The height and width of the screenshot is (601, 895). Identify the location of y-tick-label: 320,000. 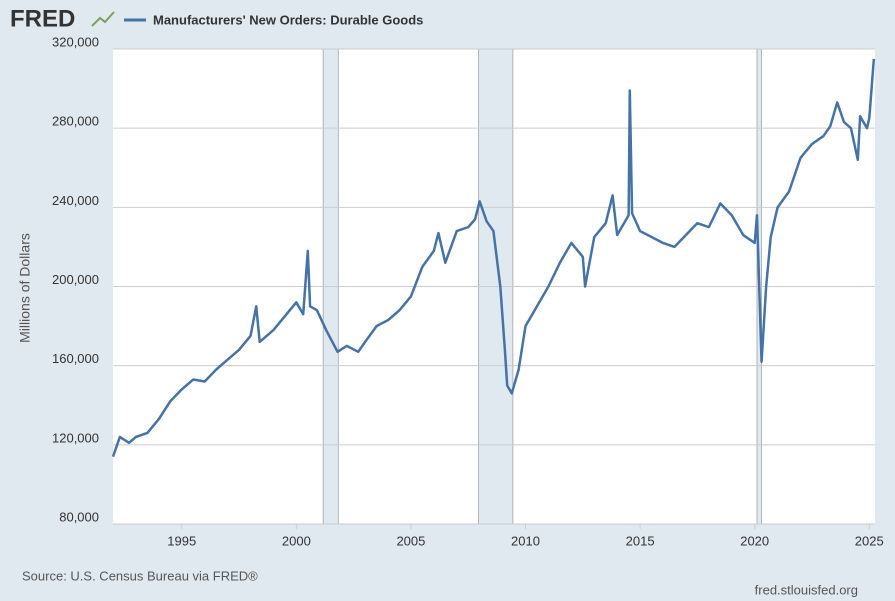
(75, 41).